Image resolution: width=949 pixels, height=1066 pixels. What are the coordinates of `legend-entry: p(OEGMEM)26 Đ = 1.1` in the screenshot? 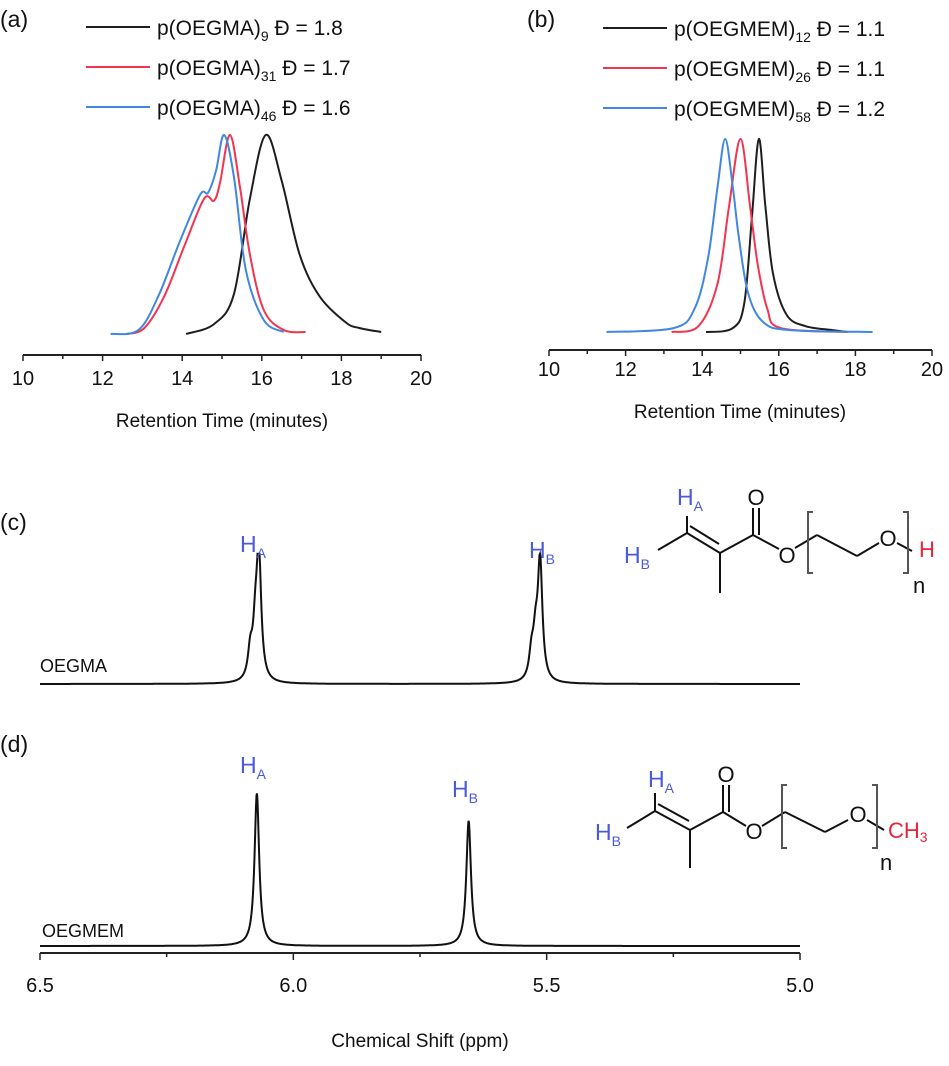 It's located at (779, 71).